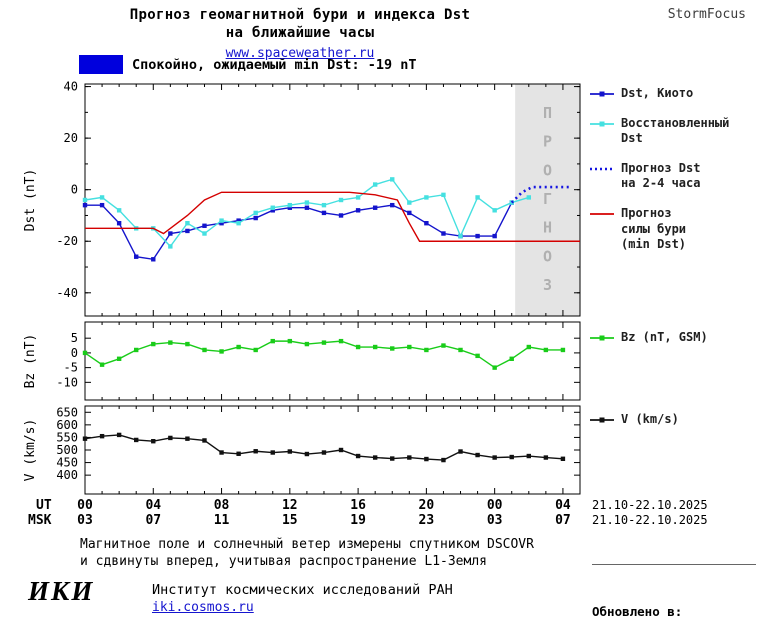  Describe the element at coordinates (637, 611) in the screenshot. I see `updated-label: Обновлено в:` at that location.